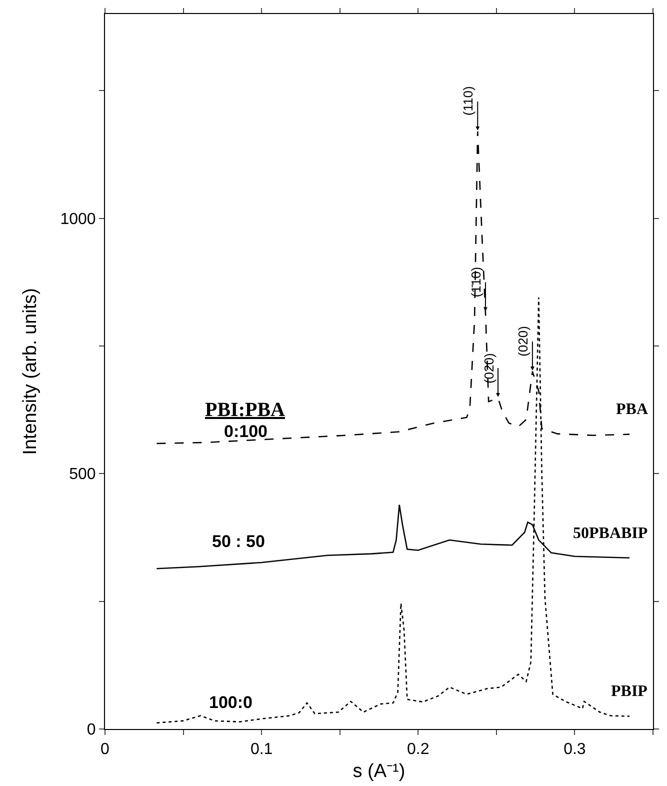  I want to click on y-tick-label: 500, so click(82, 475).